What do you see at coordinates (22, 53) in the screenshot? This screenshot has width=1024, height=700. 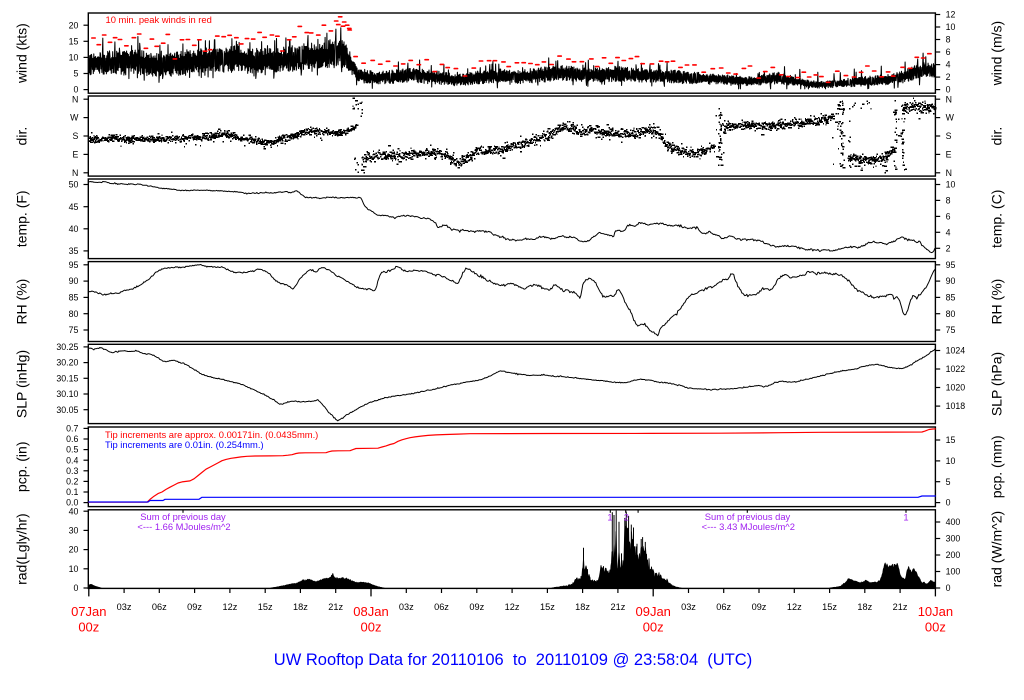 I see `svg-text: wind (kts)` at bounding box center [22, 53].